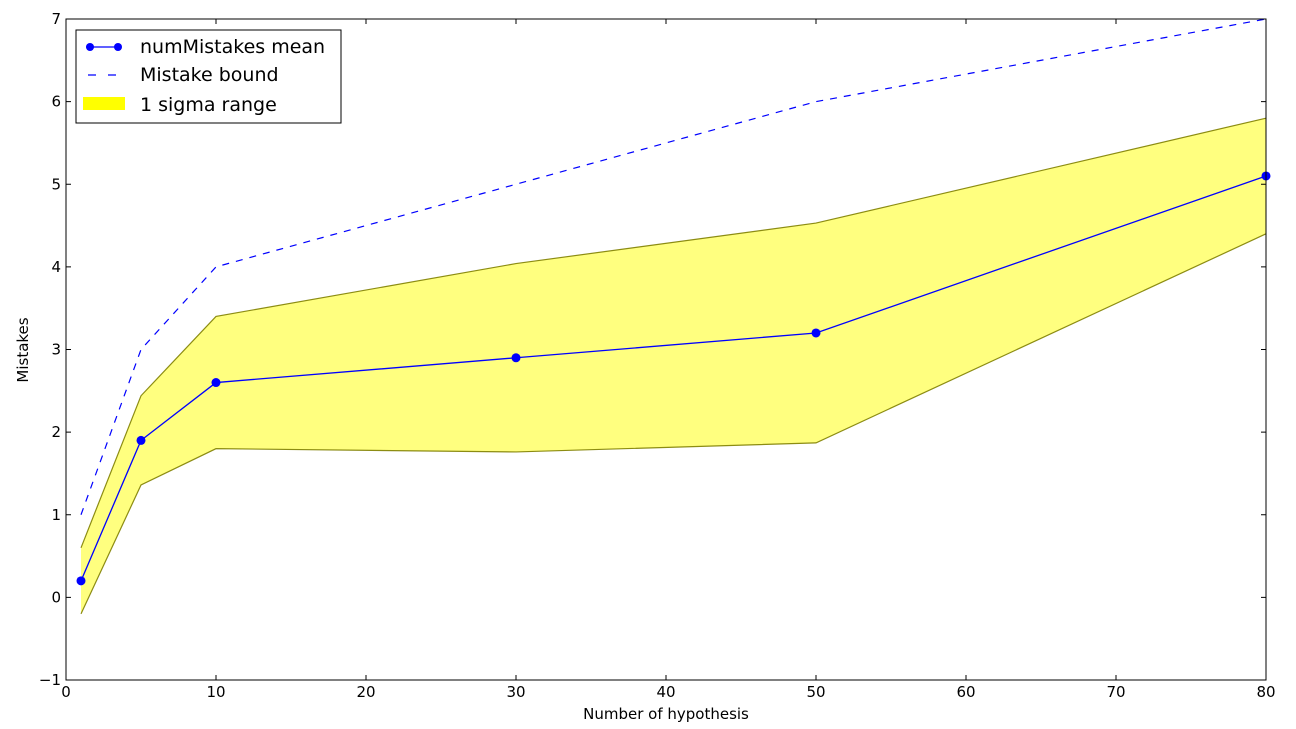  I want to click on y-tick-label: 2, so click(56, 432).